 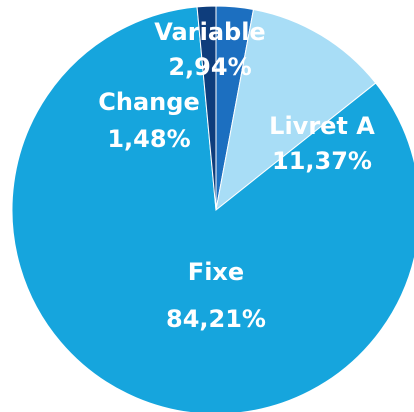 I want to click on slice-value-label: 1,48%, so click(x=148, y=139).